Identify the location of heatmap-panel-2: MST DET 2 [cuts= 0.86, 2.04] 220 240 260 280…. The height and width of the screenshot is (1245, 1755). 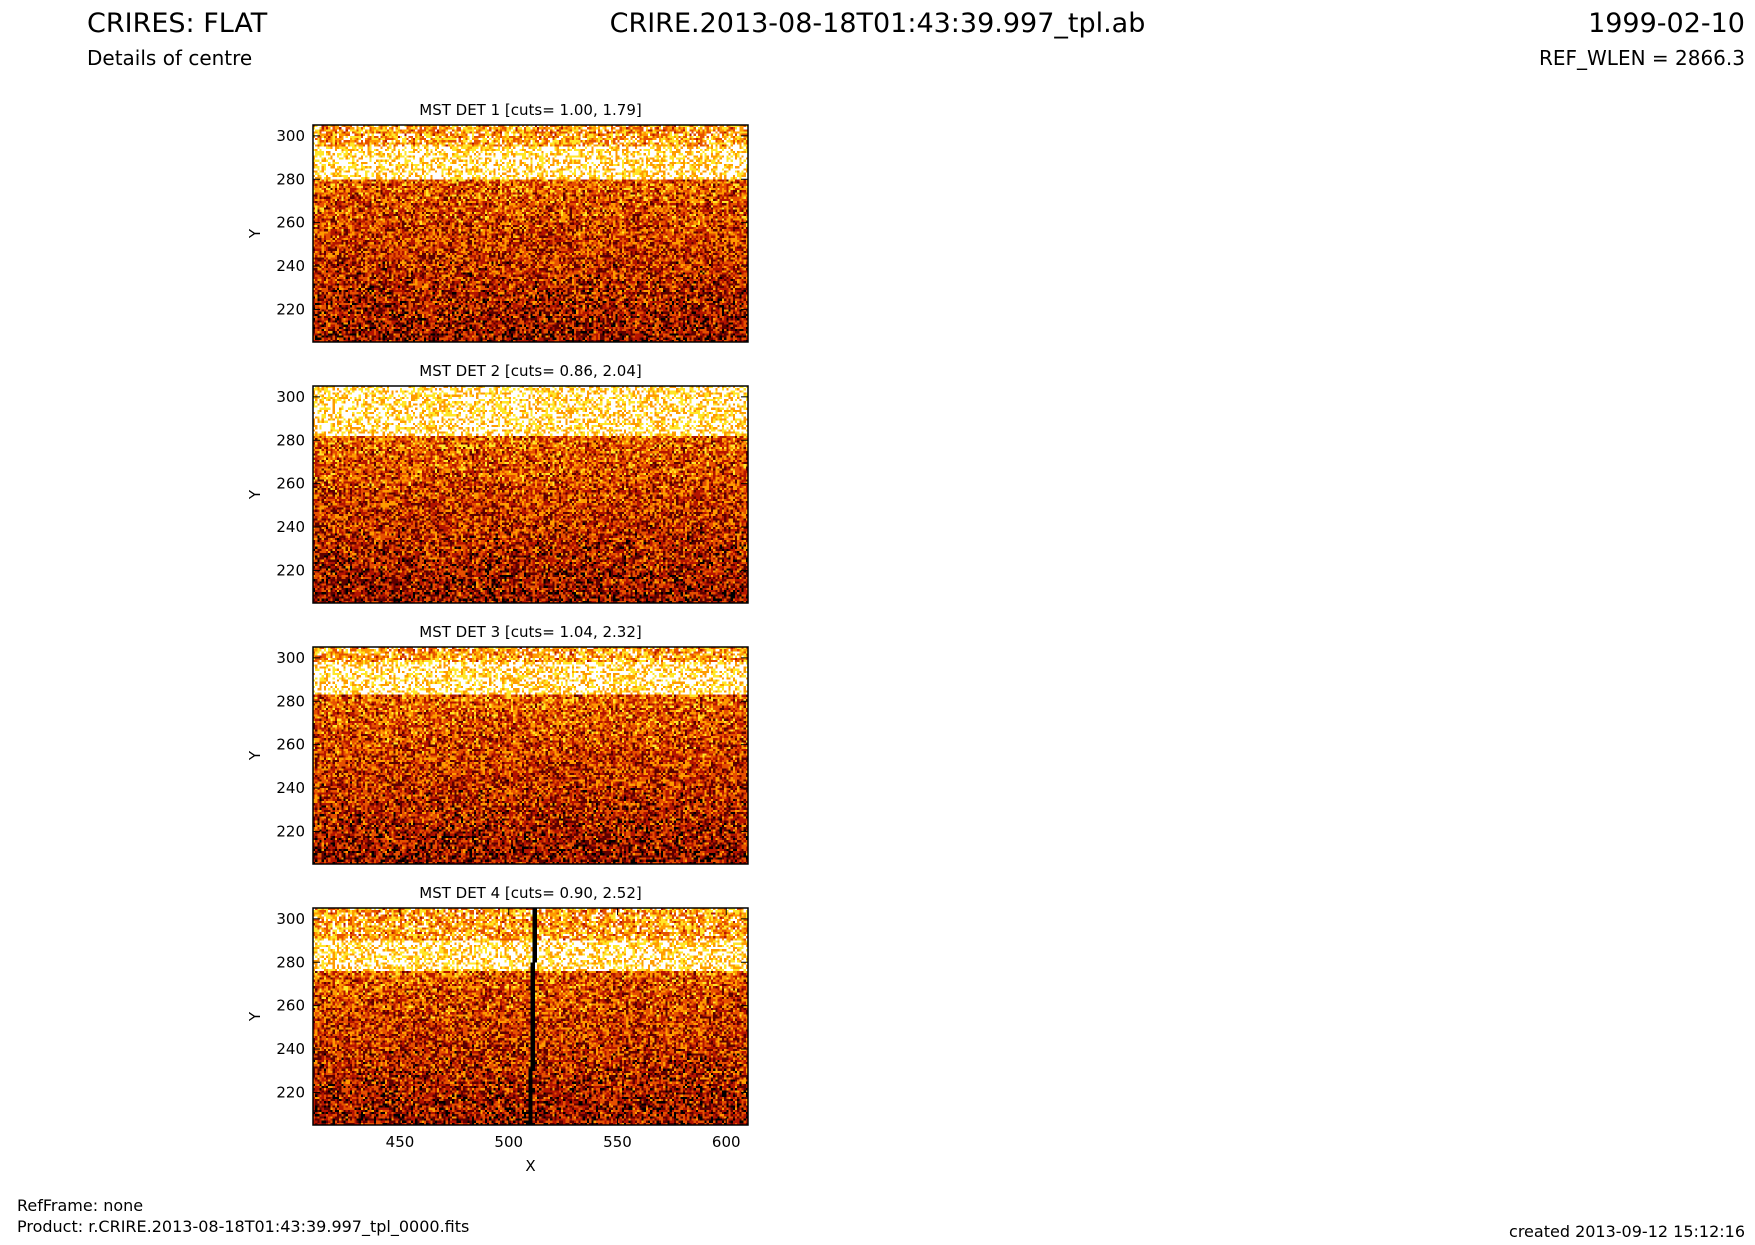
(497, 483).